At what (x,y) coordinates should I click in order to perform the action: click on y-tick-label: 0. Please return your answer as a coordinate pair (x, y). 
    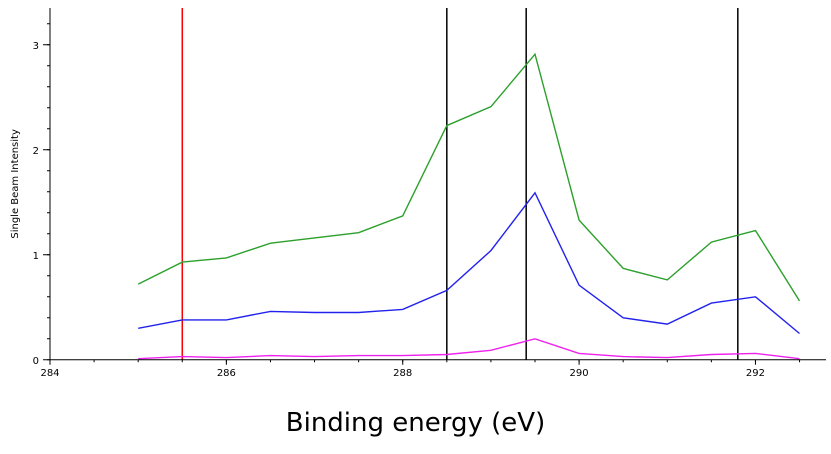
    Looking at the image, I should click on (36, 361).